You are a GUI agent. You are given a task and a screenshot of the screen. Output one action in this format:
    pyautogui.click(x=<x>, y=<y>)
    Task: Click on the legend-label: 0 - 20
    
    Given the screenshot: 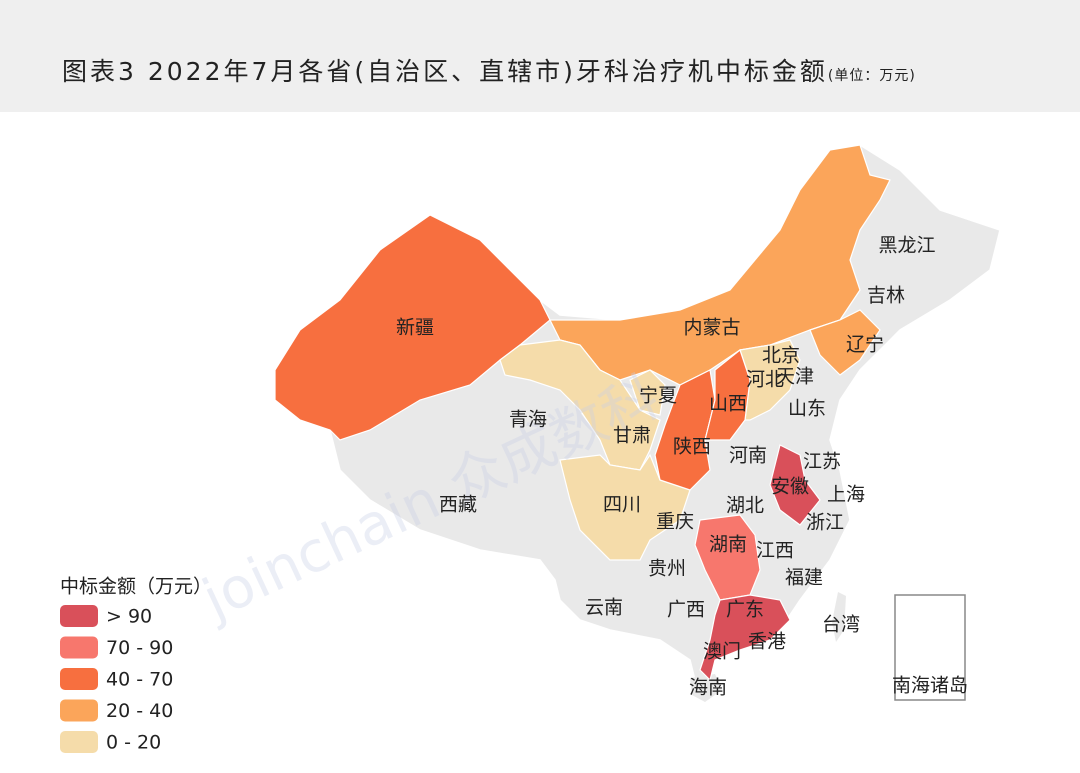 What is the action you would take?
    pyautogui.click(x=133, y=743)
    